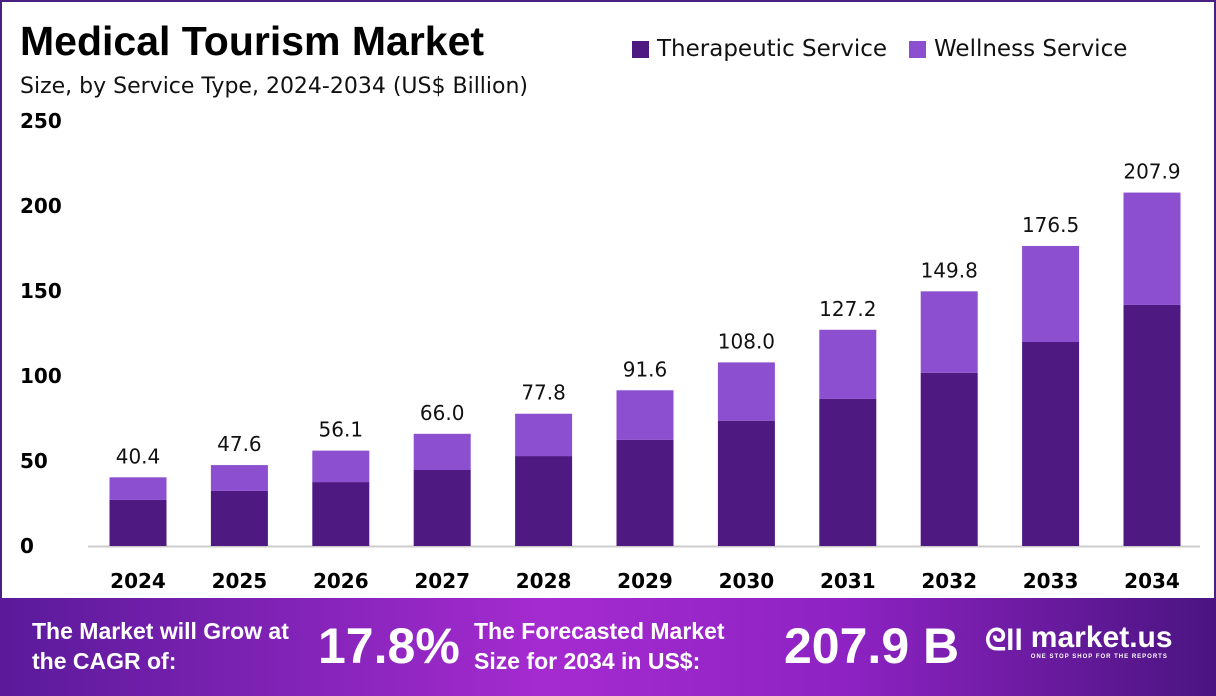 The height and width of the screenshot is (696, 1216). What do you see at coordinates (341, 514) in the screenshot?
I see `bar-therapeutic-2026` at bounding box center [341, 514].